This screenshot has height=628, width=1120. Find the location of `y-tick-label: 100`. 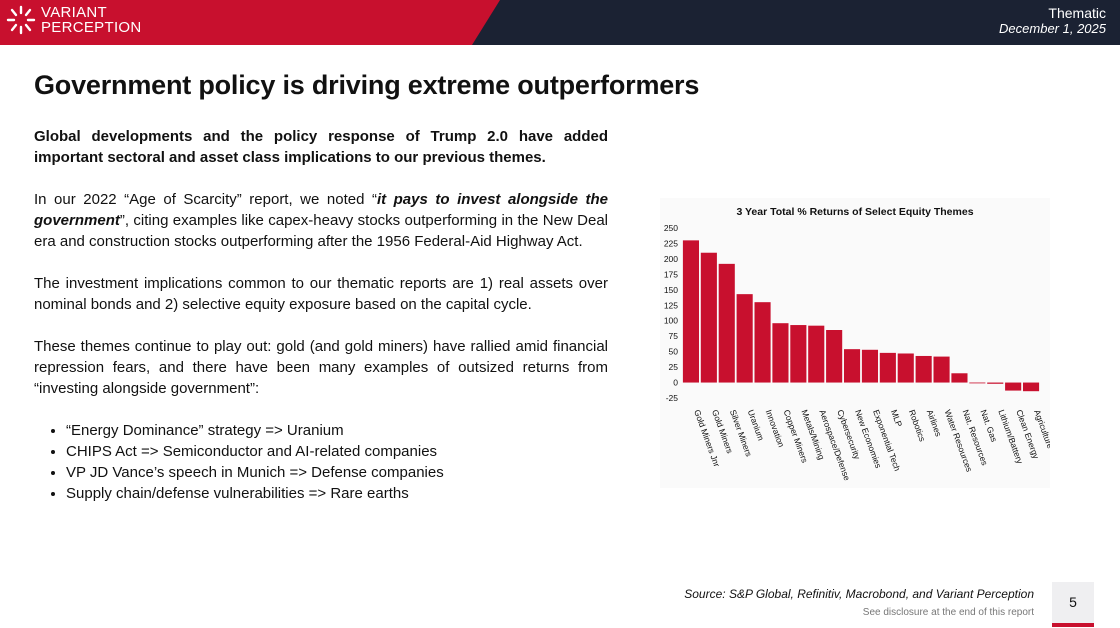

y-tick-label: 100 is located at coordinates (671, 321).